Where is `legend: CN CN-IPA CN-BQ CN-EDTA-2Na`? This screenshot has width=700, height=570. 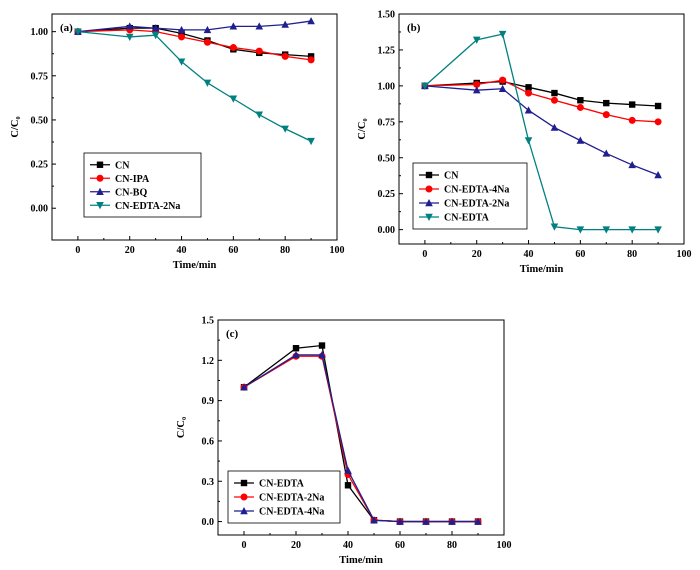 legend: CN CN-IPA CN-BQ CN-EDTA-2Na is located at coordinates (142, 185).